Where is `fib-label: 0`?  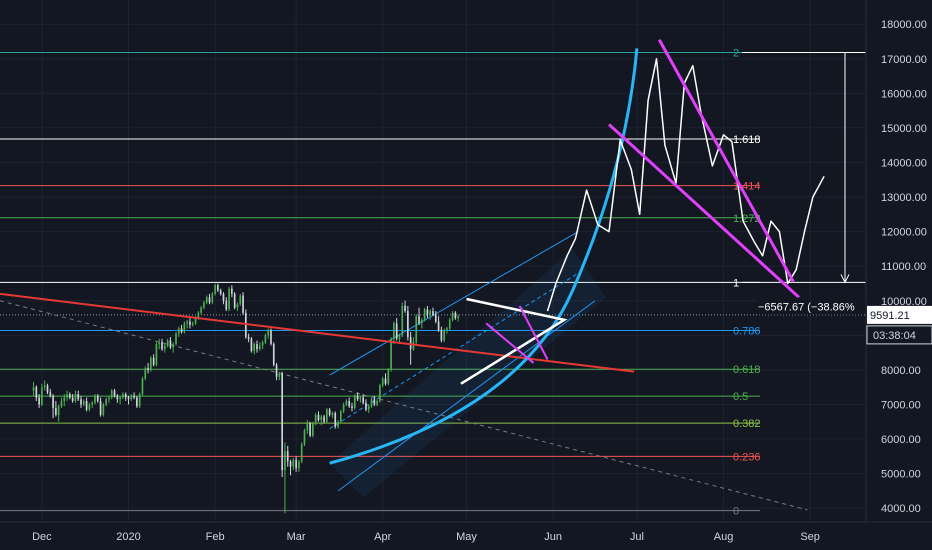
fib-label: 0 is located at coordinates (736, 512).